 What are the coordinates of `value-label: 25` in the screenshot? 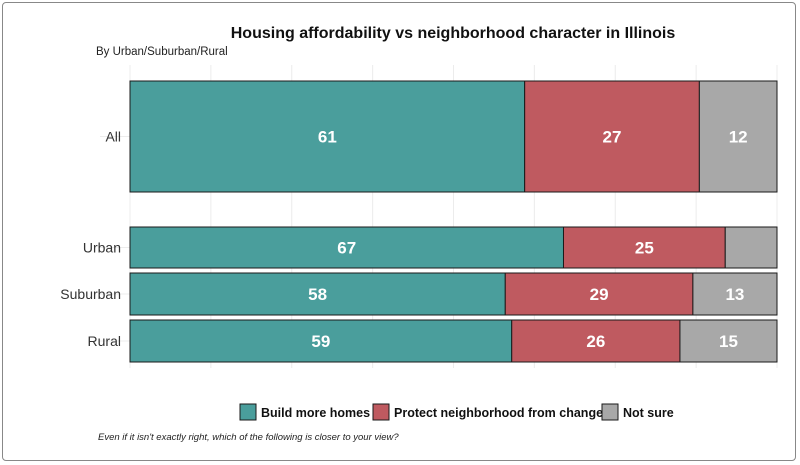 It's located at (644, 248).